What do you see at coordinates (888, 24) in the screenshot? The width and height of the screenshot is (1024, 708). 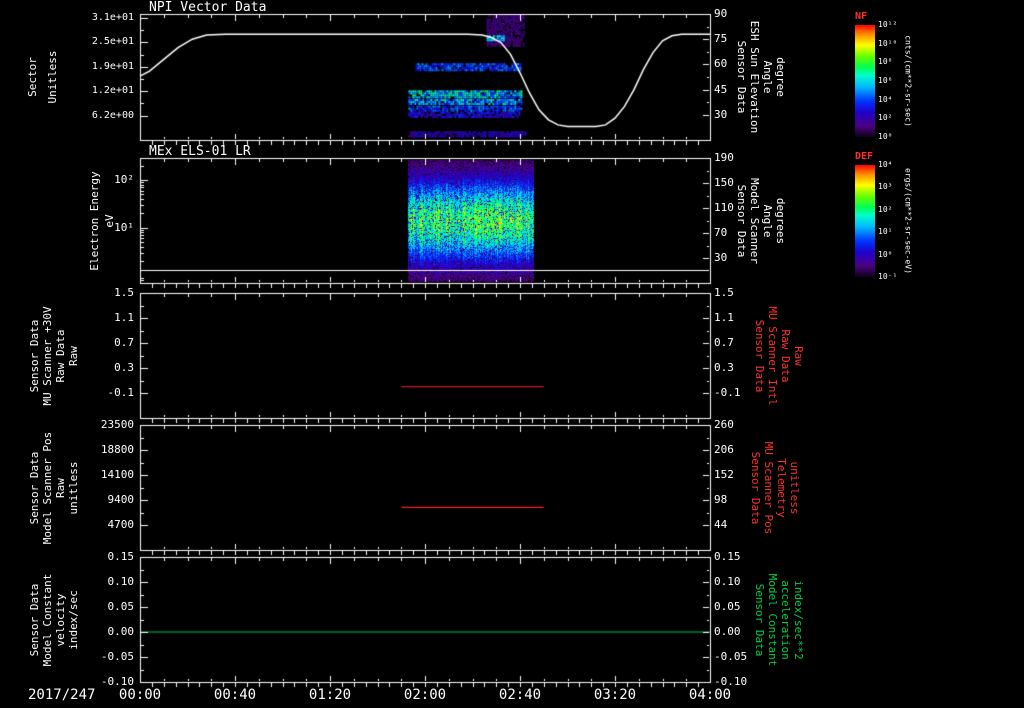 I see `colorbar-tick-label: 10¹²` at bounding box center [888, 24].